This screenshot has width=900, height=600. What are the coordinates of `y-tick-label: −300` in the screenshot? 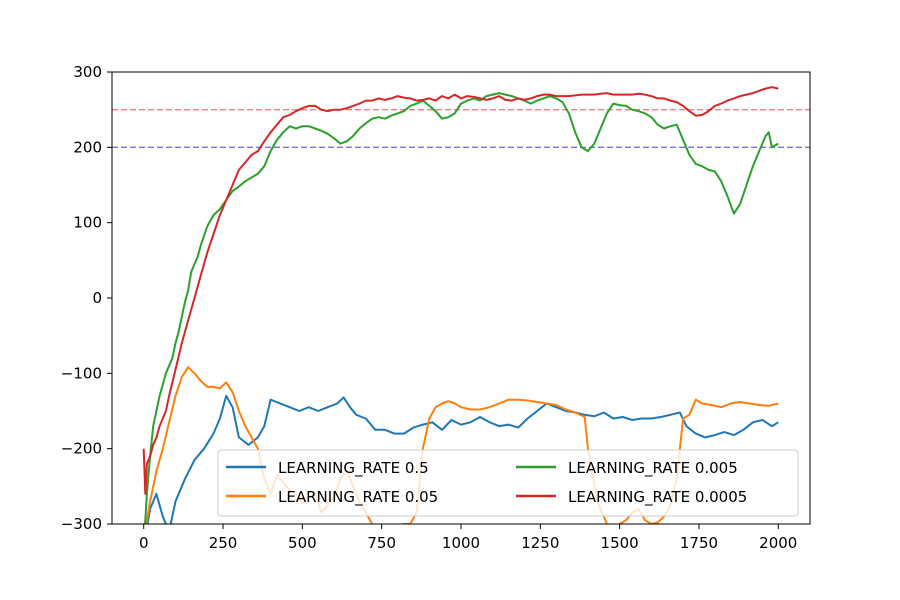 It's located at (81, 524).